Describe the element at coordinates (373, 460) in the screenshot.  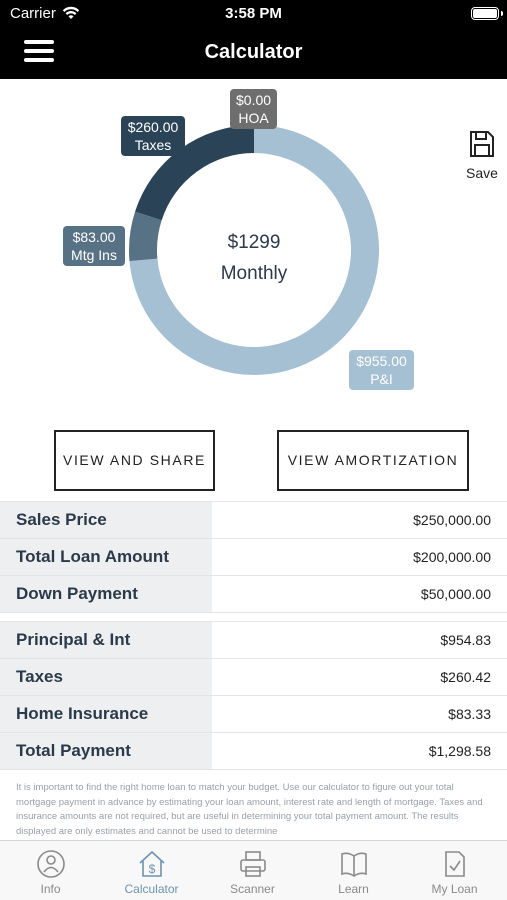
I see `view-amortization-button: VIEW AMORTIZATION` at that location.